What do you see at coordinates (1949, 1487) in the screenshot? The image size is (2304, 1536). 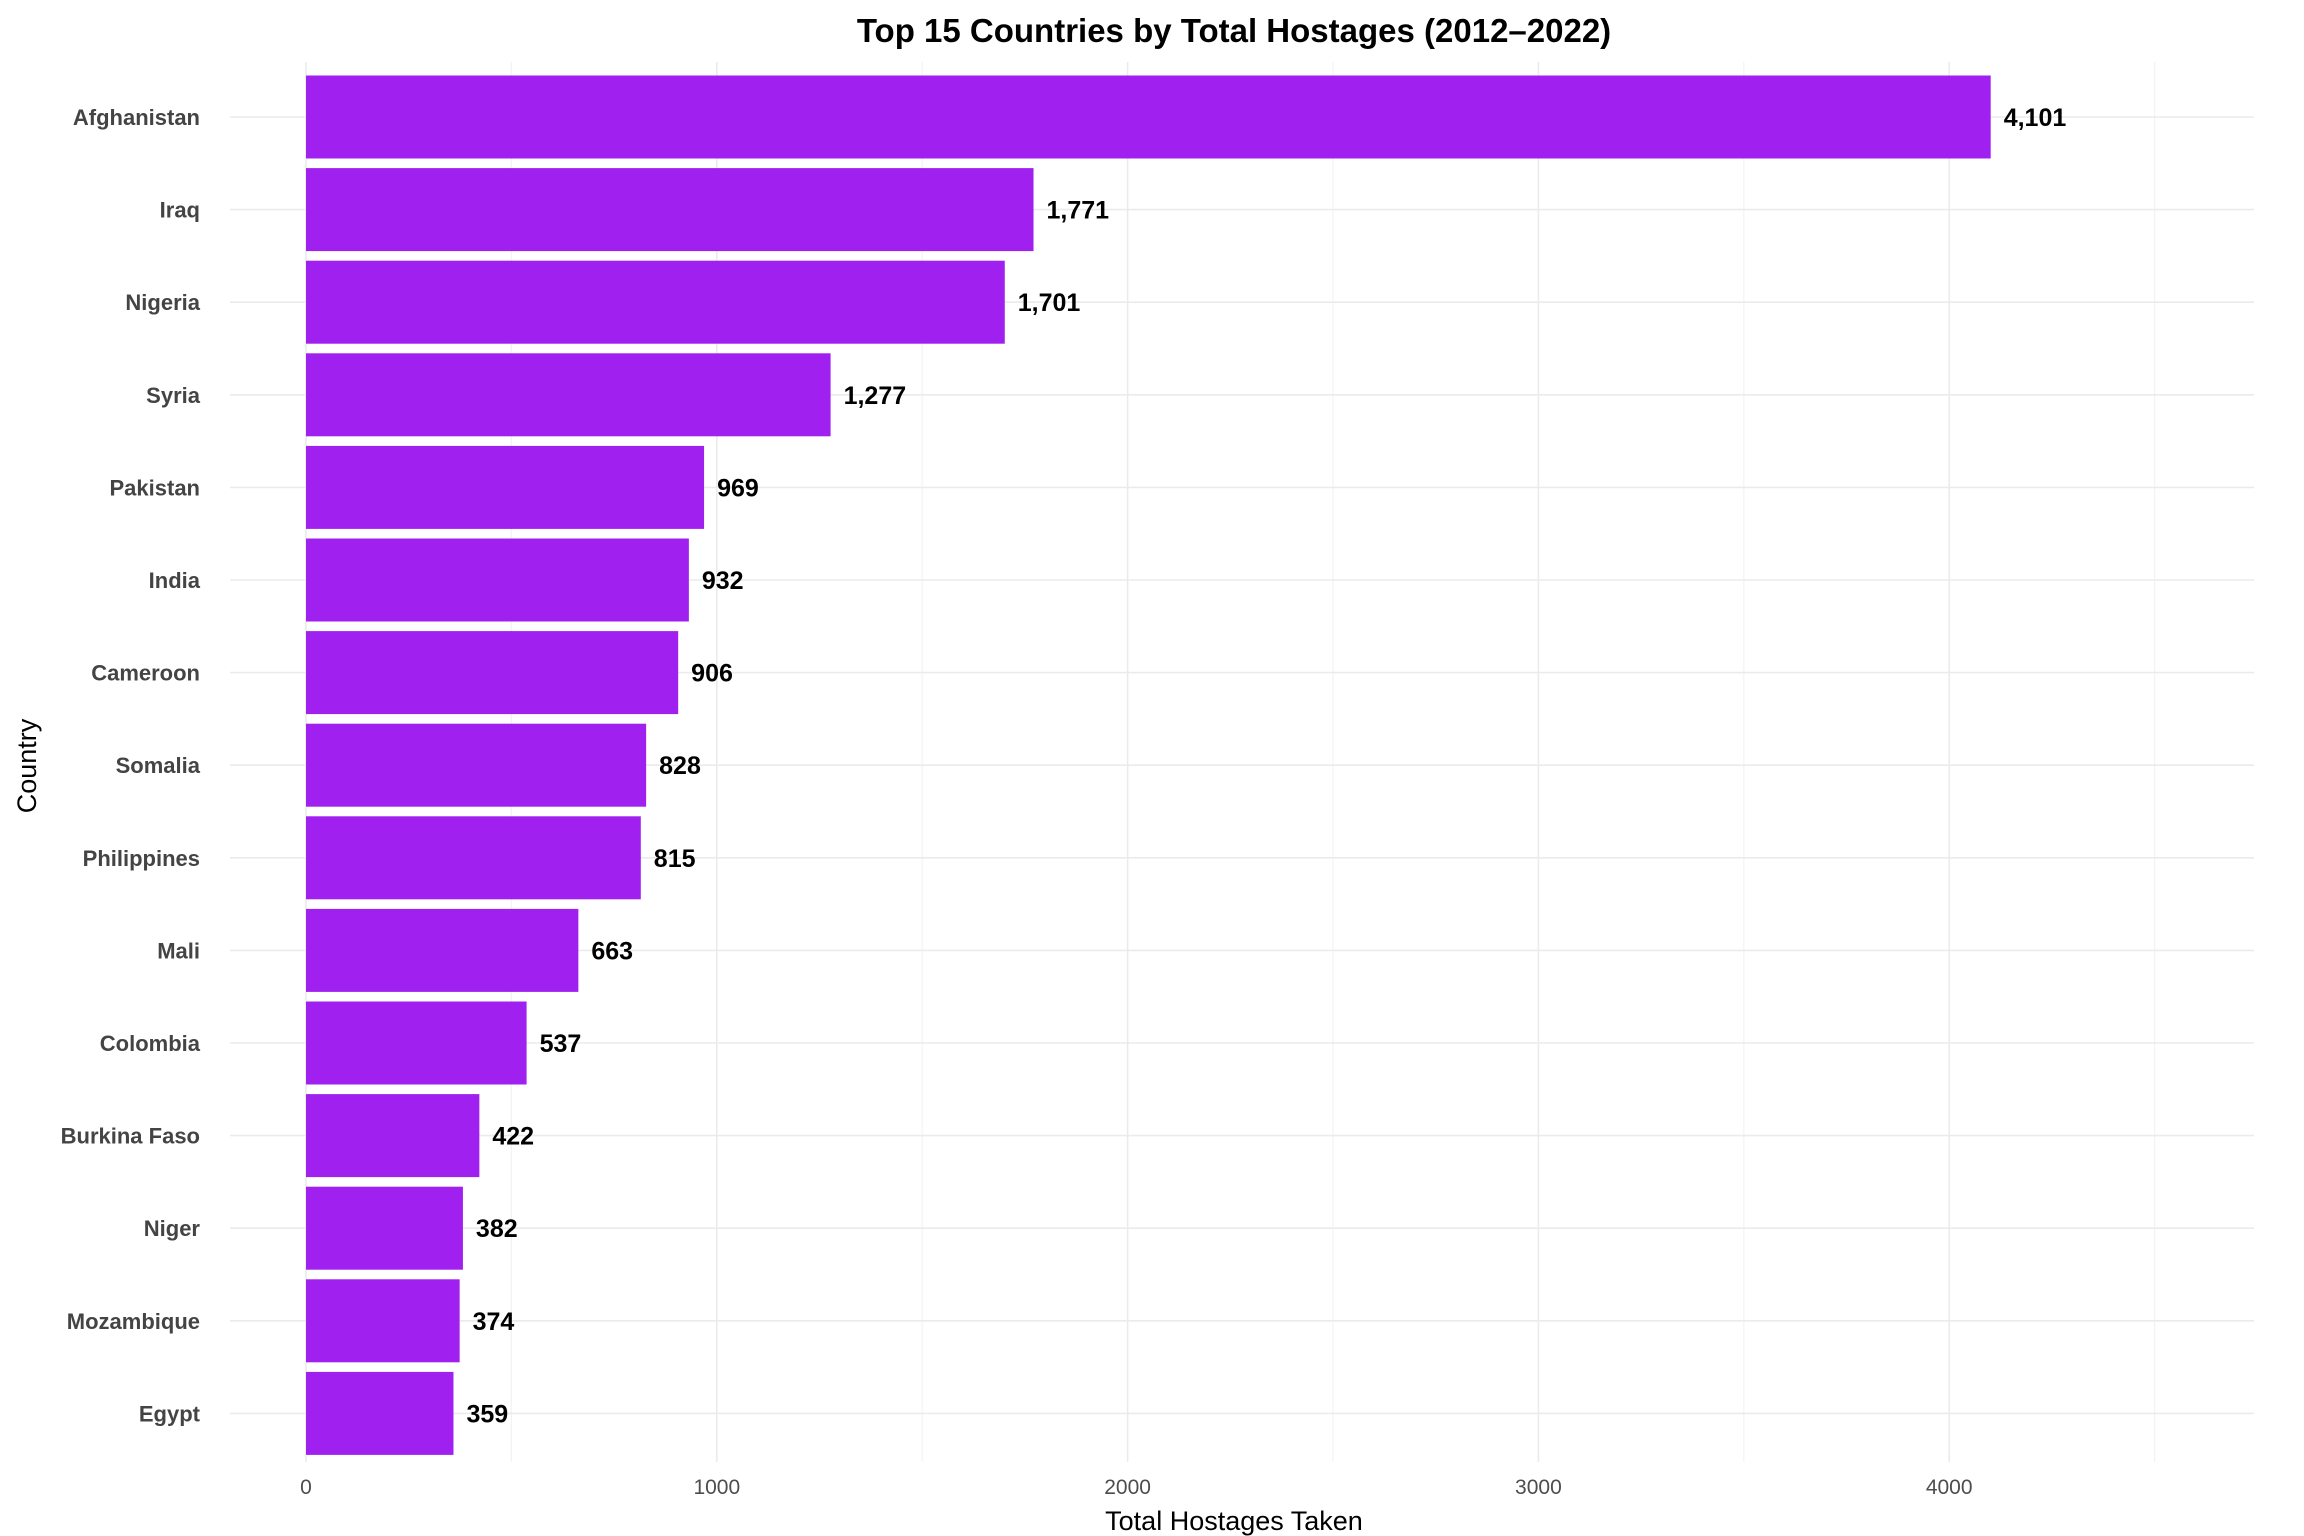 I see `x-tick-label: 4000` at bounding box center [1949, 1487].